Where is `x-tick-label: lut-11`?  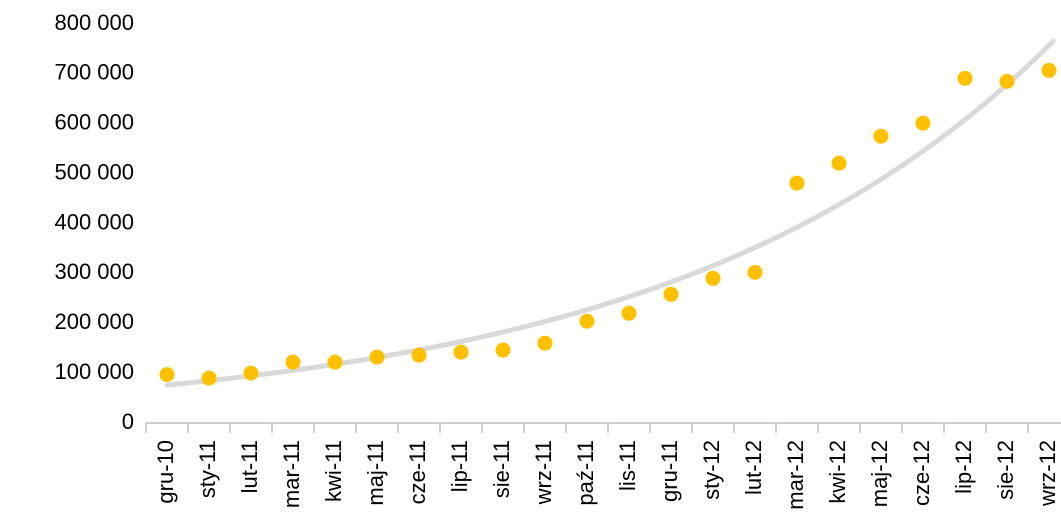
x-tick-label: lut-11 is located at coordinates (249, 466).